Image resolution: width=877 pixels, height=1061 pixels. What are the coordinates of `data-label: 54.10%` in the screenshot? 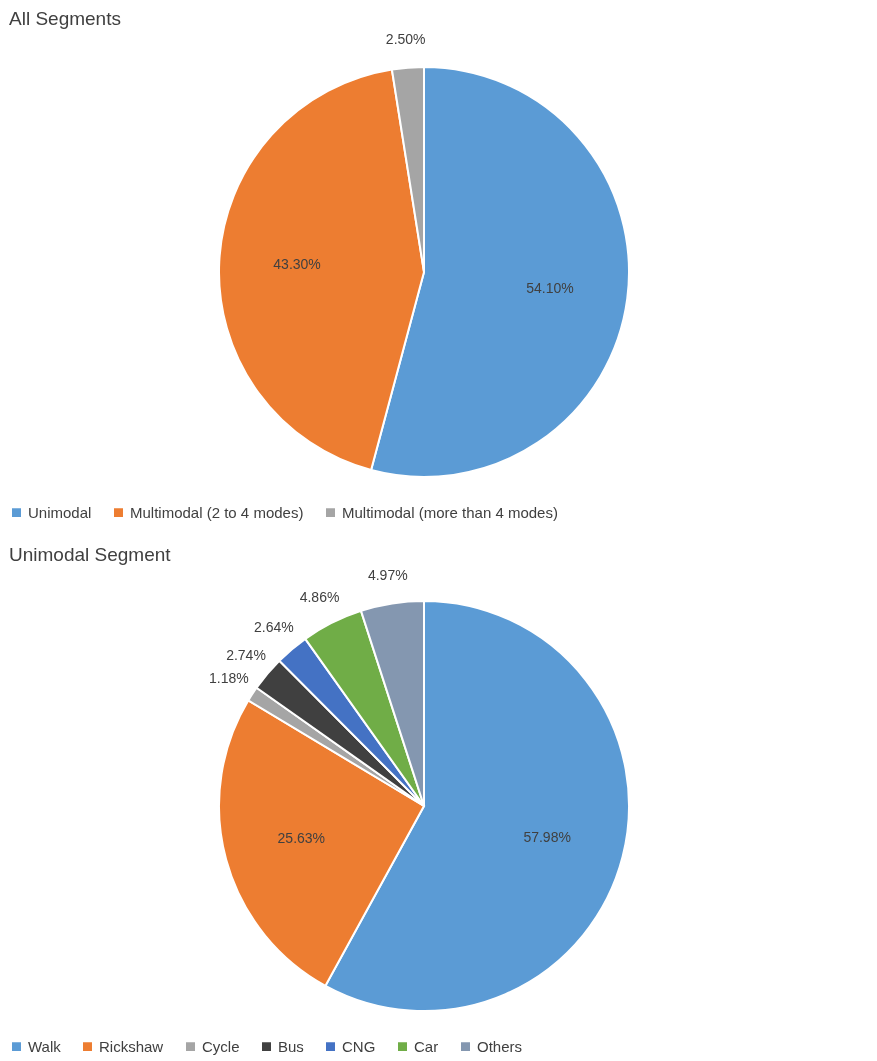 It's located at (550, 287).